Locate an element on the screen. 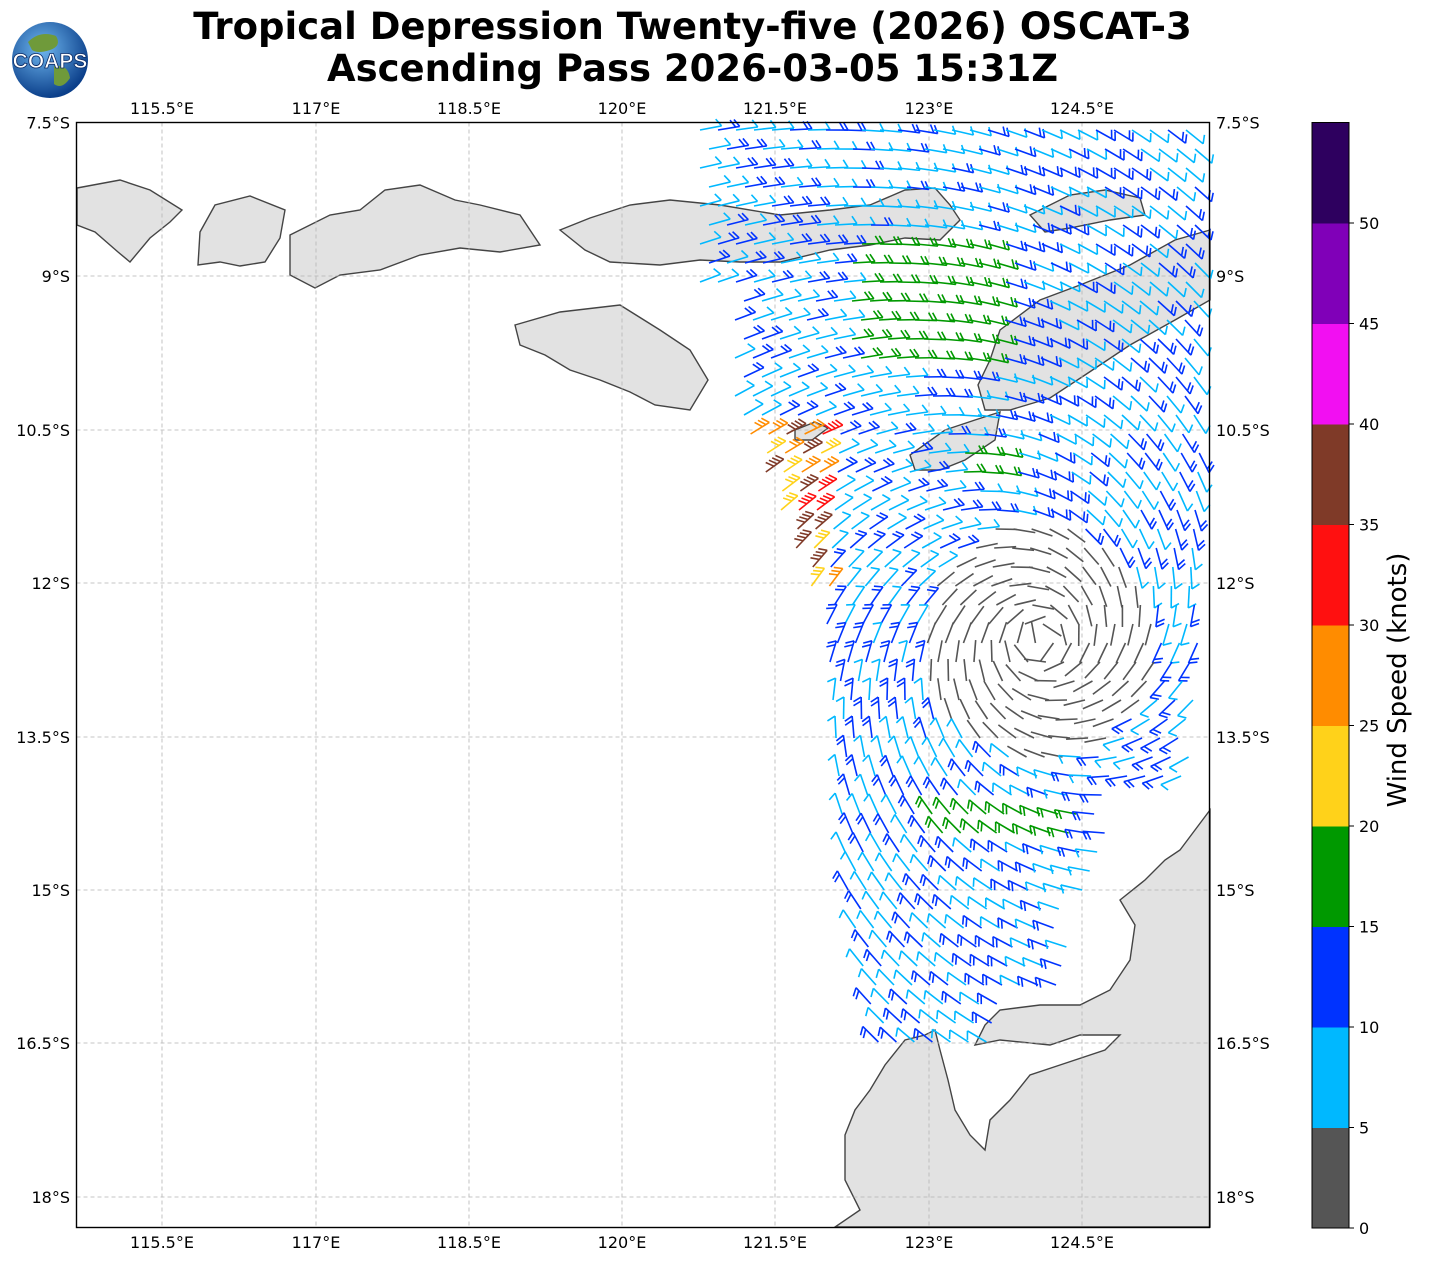  lat-tick-label: 15°S is located at coordinates (1235, 890).